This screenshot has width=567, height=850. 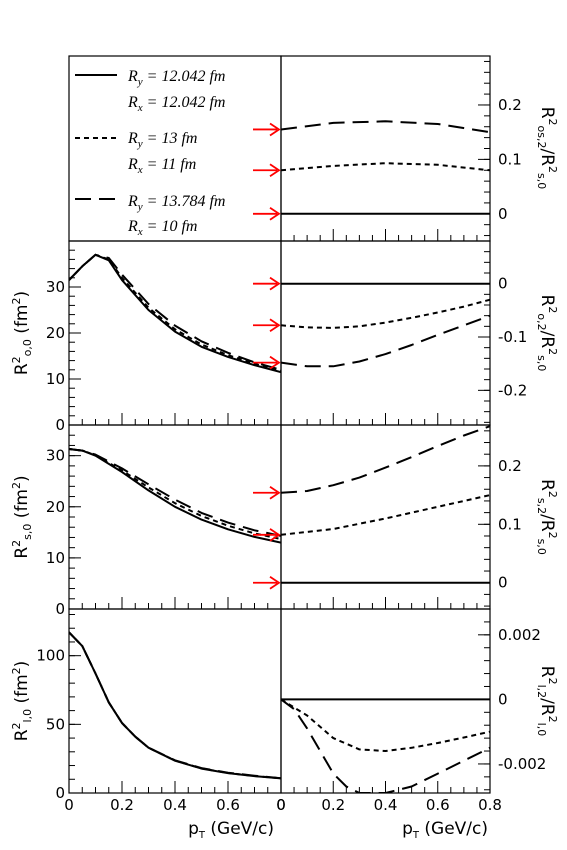 What do you see at coordinates (510, 524) in the screenshot?
I see `ytick-label-s2-ratio: 0.1` at bounding box center [510, 524].